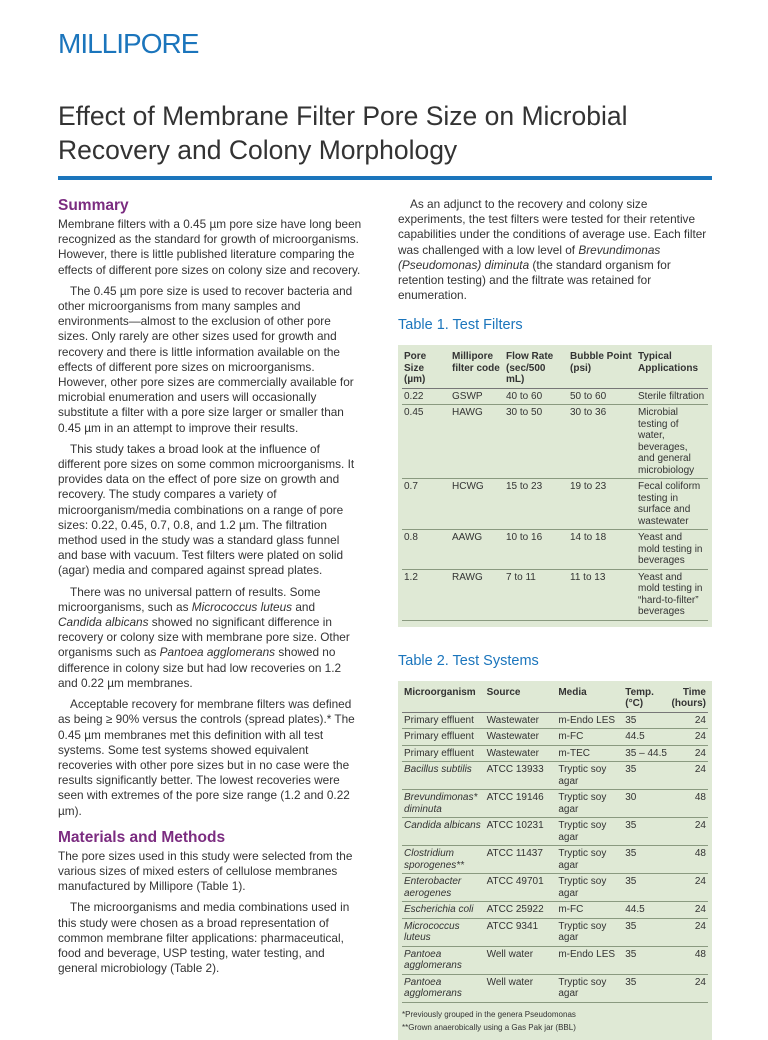 The image size is (768, 1040). Describe the element at coordinates (536, 369) in the screenshot. I see `column-header: Flow Rate (sec/500 mL)` at that location.